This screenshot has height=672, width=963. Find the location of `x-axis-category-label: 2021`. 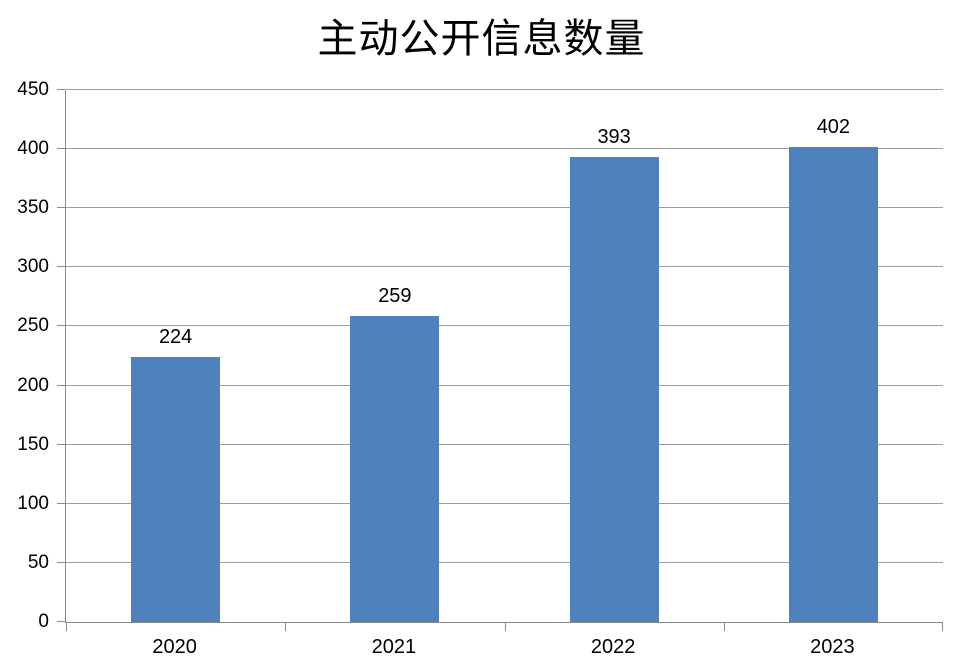

x-axis-category-label: 2021 is located at coordinates (394, 647).